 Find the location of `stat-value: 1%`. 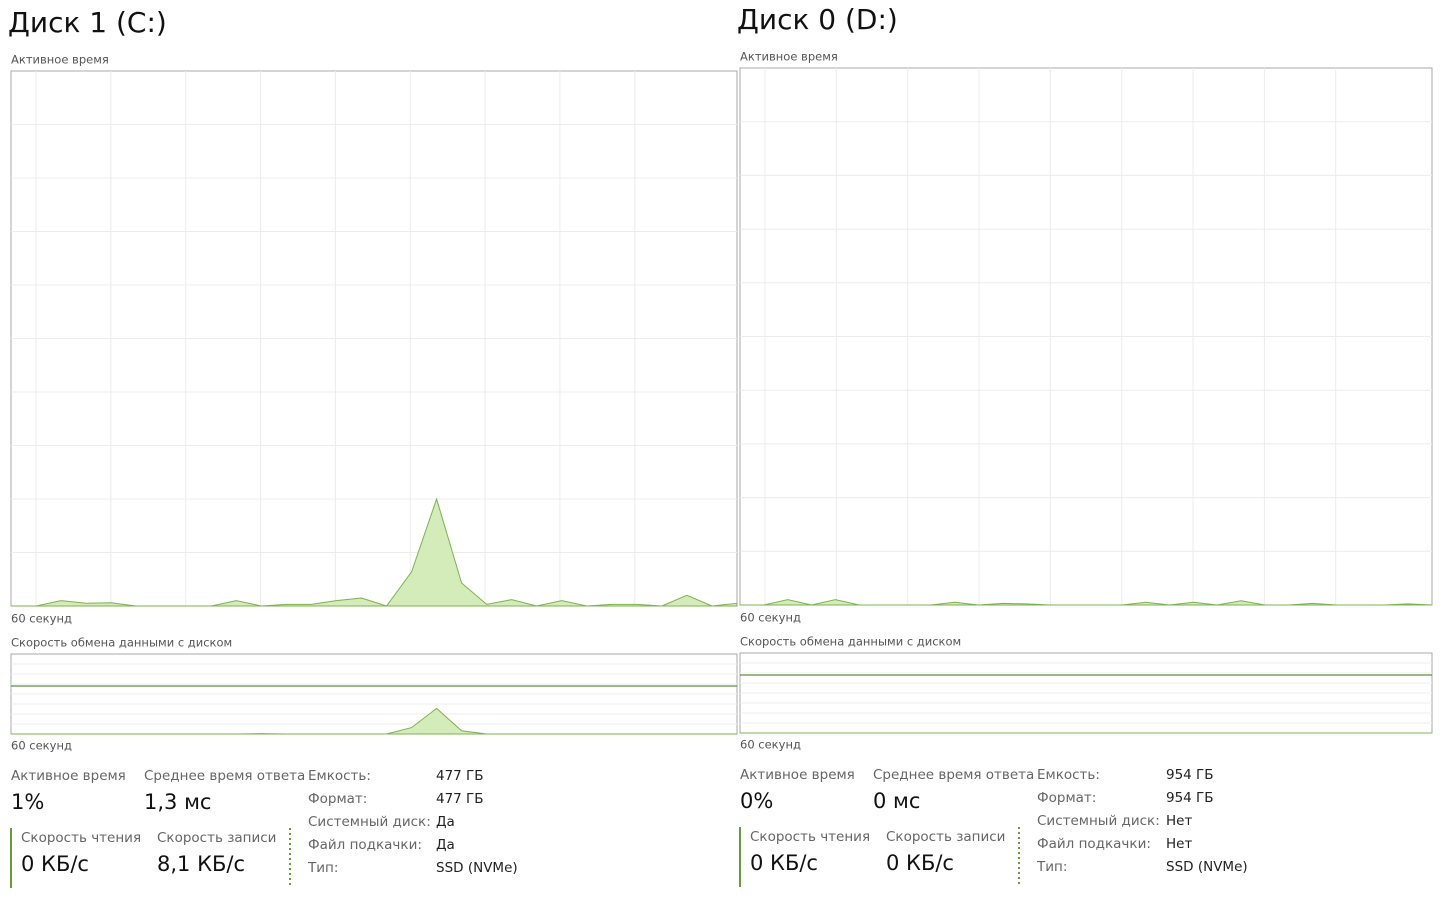

stat-value: 1% is located at coordinates (27, 802).